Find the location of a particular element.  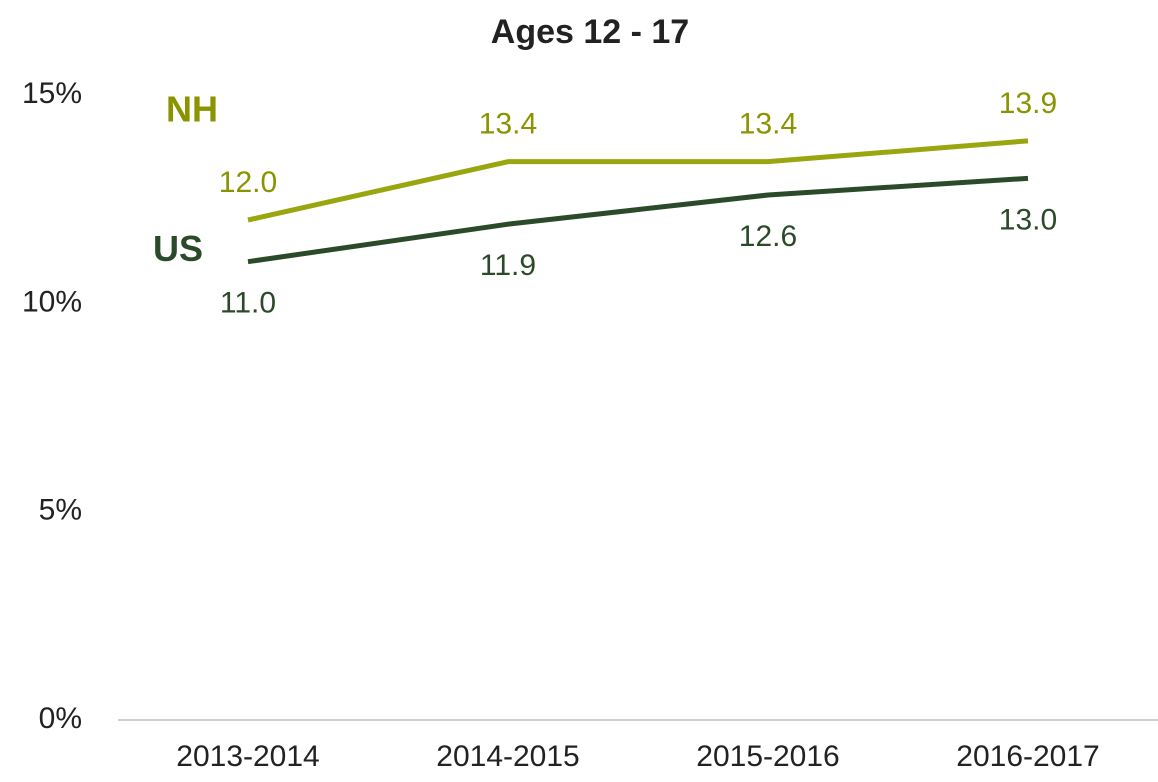

data-label: 11.0 is located at coordinates (248, 303).